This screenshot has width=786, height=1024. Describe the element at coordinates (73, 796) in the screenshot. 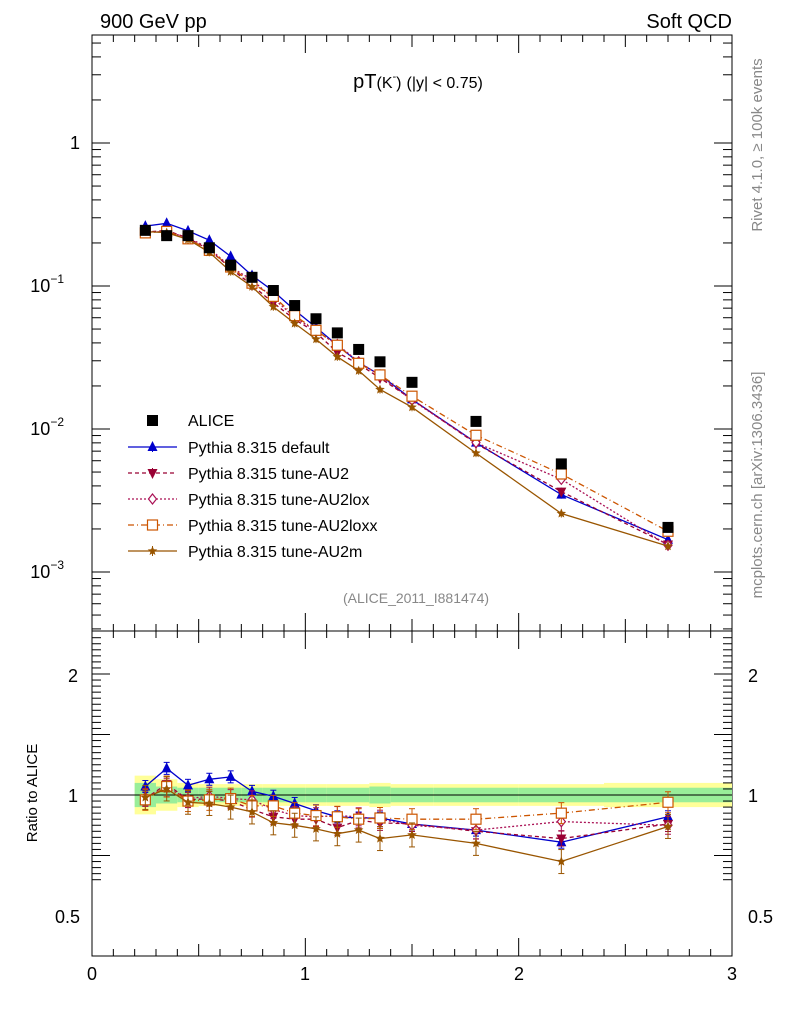

I see `ratio-tick-label-1: 1` at that location.